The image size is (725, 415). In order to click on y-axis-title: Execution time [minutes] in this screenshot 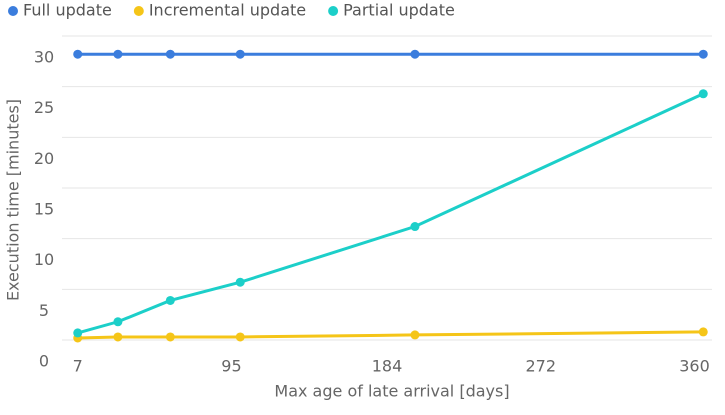, I will do `click(13, 200)`.